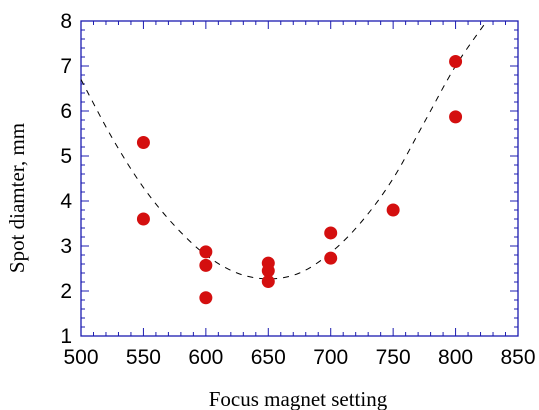 This screenshot has height=410, width=539. Describe the element at coordinates (80, 357) in the screenshot. I see `x-tick-label: 500` at that location.